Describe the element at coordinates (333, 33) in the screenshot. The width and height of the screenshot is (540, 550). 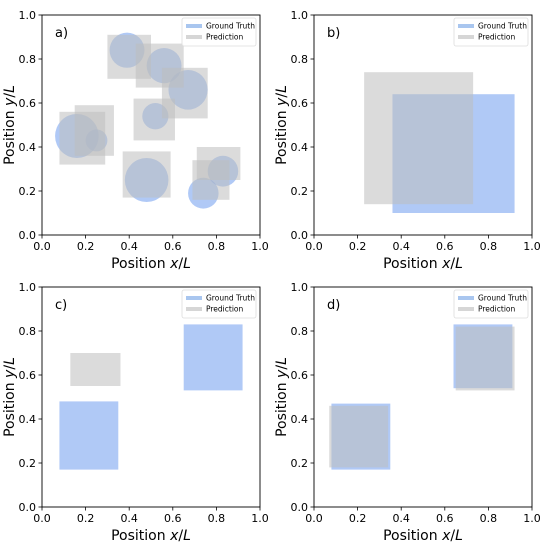
I see `panel-label: b)` at that location.